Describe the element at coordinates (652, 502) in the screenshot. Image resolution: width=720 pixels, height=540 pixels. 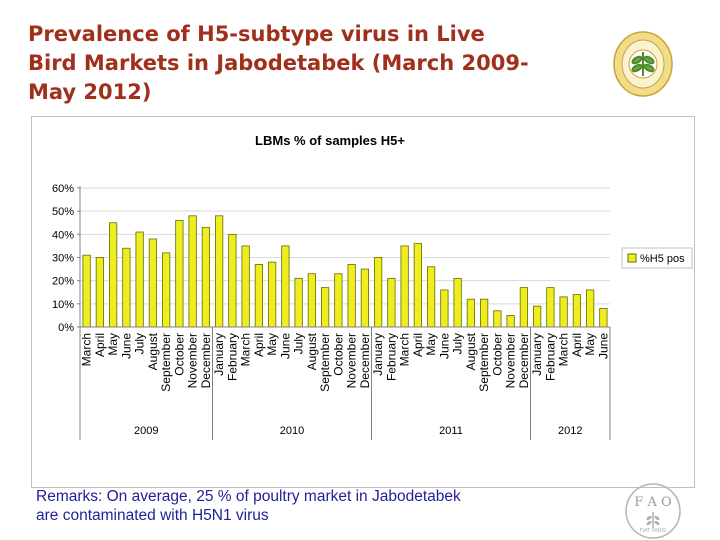
I see `fao-letters: F A O` at that location.